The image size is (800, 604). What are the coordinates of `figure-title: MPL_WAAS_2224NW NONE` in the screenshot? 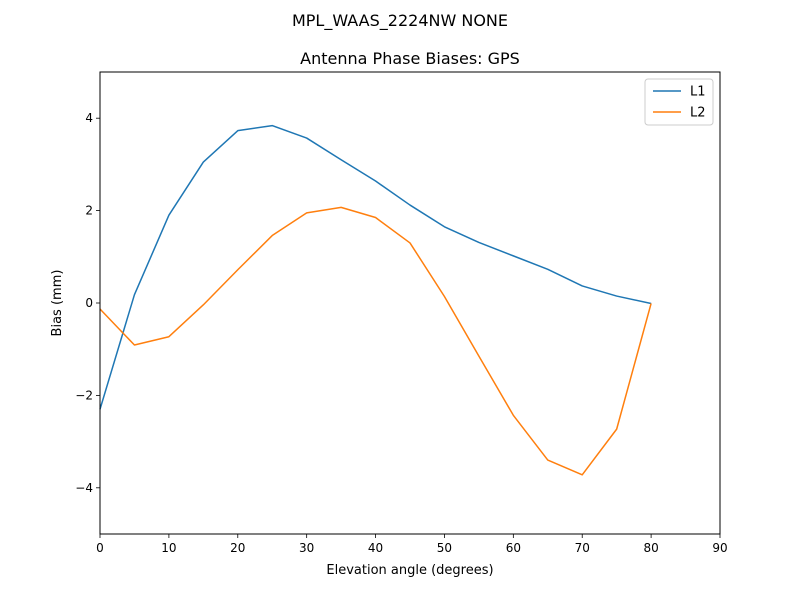 It's located at (400, 21).